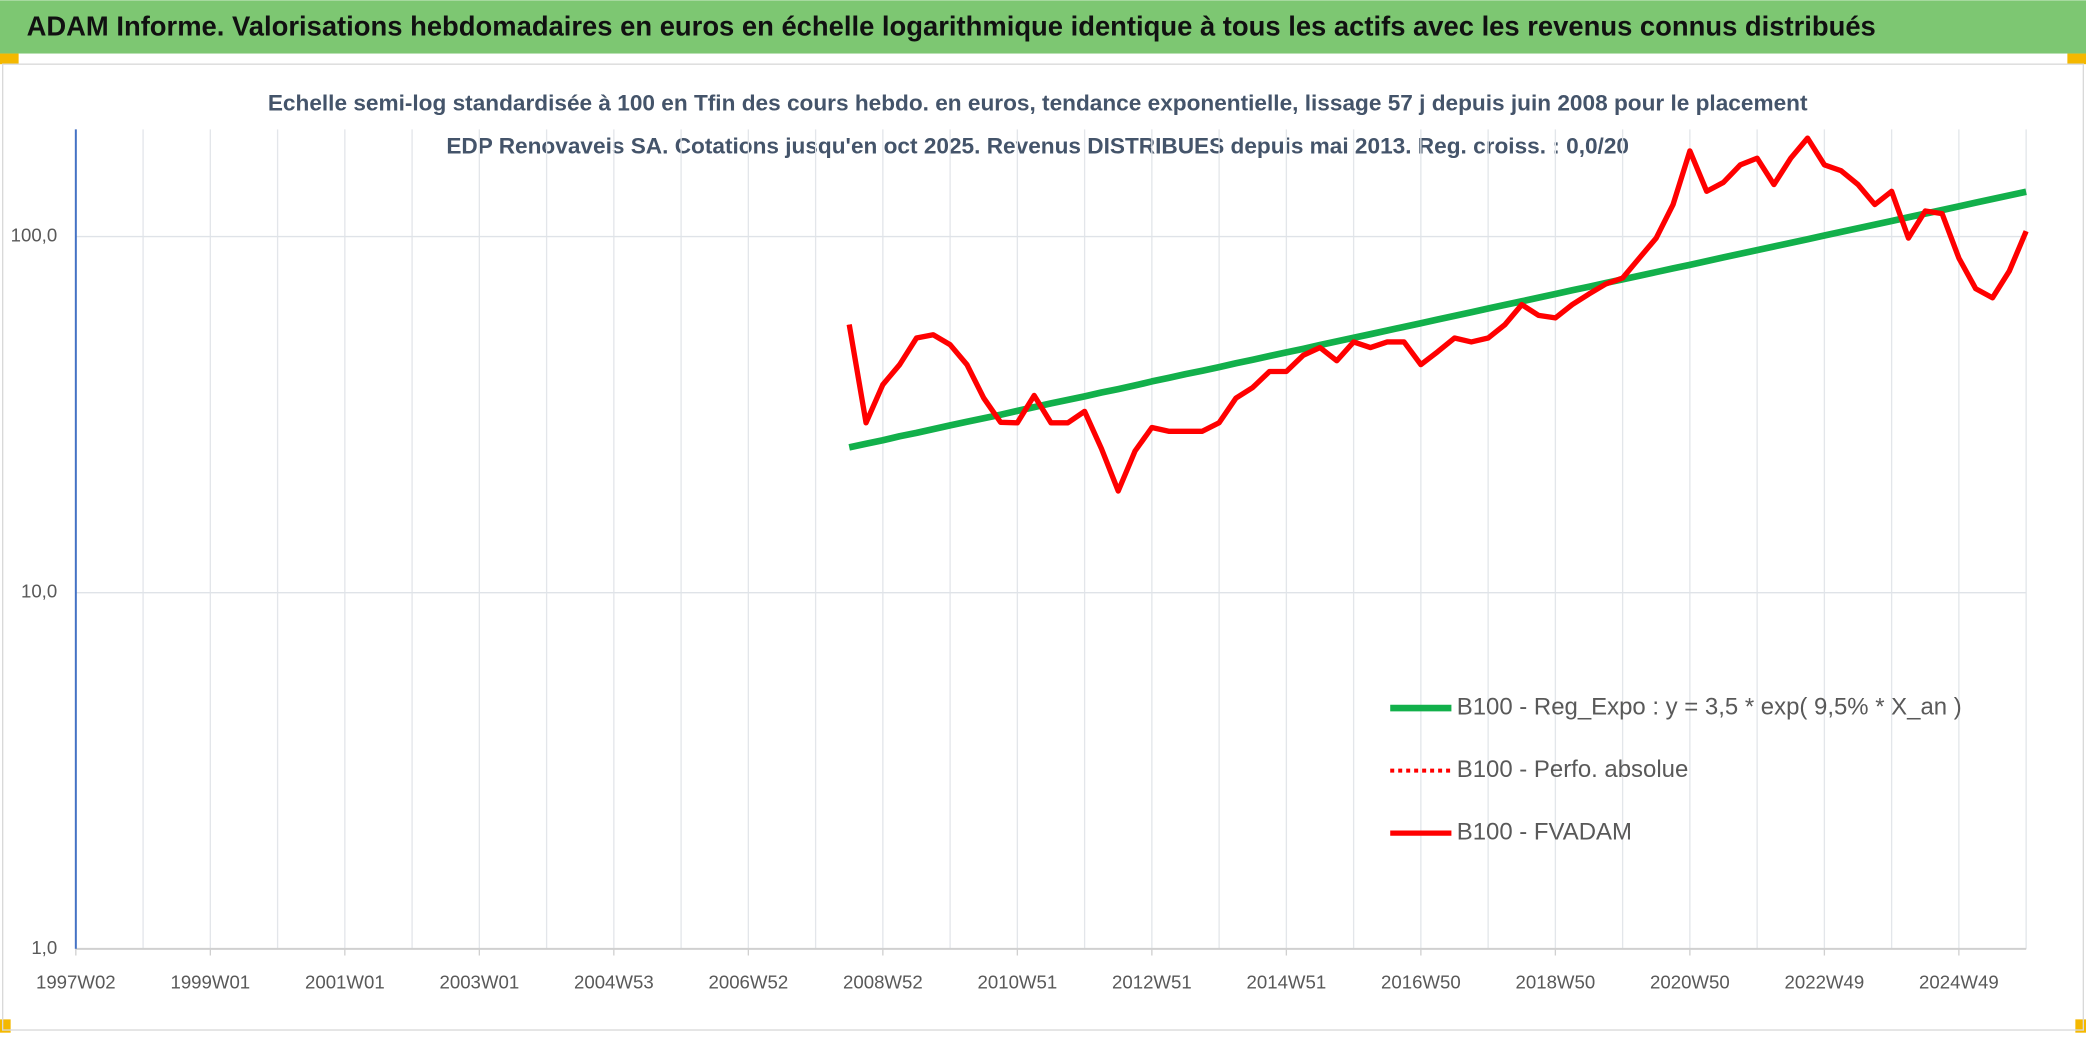 This screenshot has width=2086, height=1038. Describe the element at coordinates (34, 234) in the screenshot. I see `y-tick-label: 100,0` at that location.